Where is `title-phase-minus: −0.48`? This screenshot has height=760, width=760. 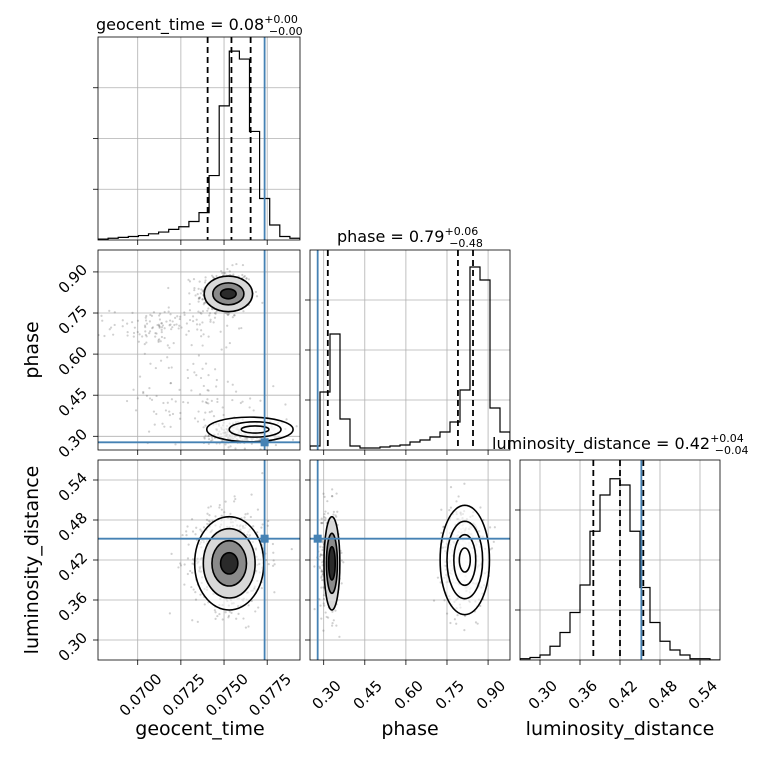
title-phase-minus: −0.48 is located at coordinates (466, 243).